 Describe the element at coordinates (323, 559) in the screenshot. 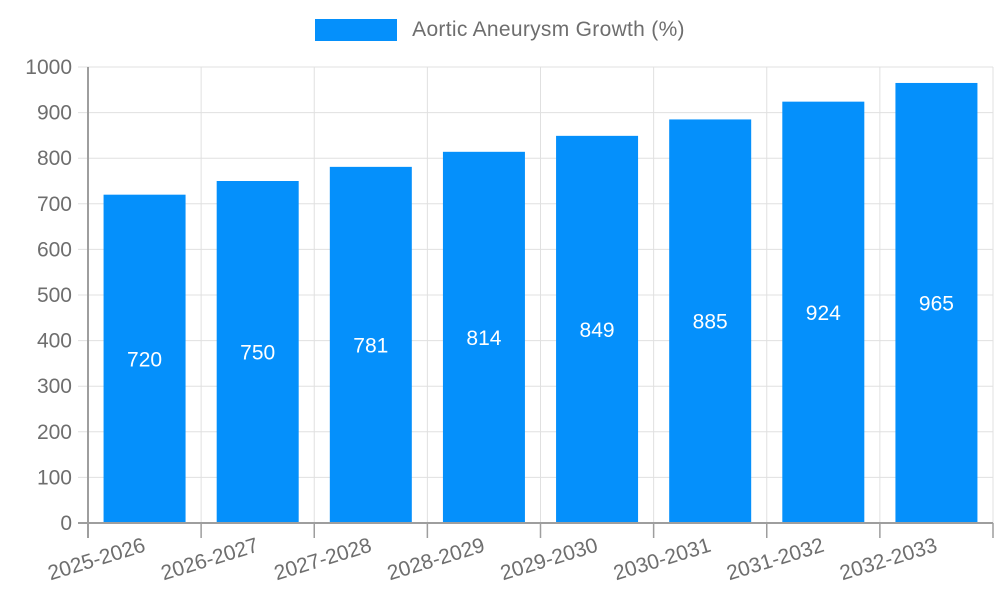

I see `x-tick-label: 2027-2028` at that location.